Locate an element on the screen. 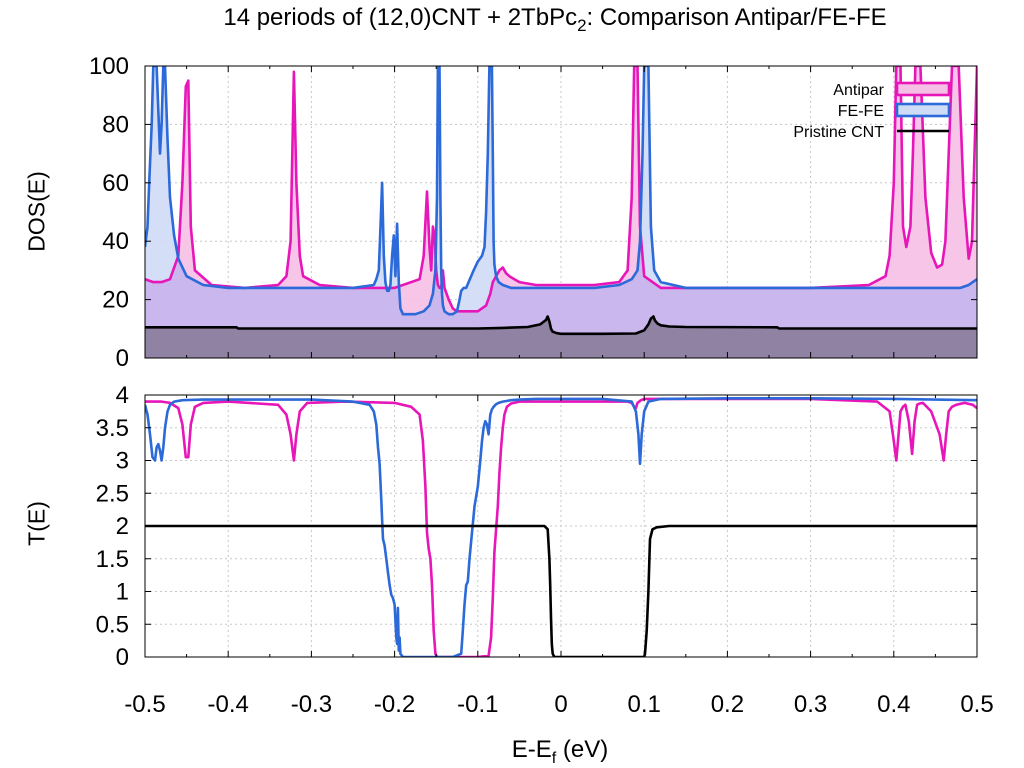  transmission-y-axis-label: T(E) is located at coordinates (36, 523).